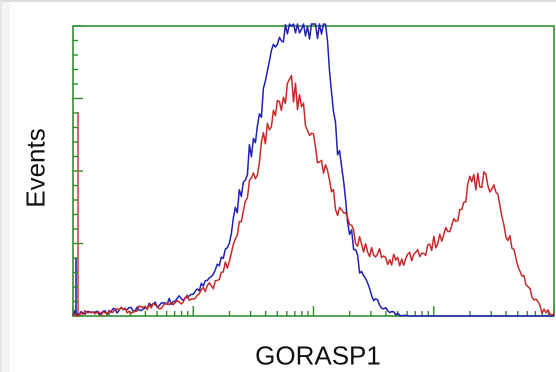 This screenshot has height=372, width=556. Describe the element at coordinates (5, 186) in the screenshot. I see `left-margin-strip` at that location.